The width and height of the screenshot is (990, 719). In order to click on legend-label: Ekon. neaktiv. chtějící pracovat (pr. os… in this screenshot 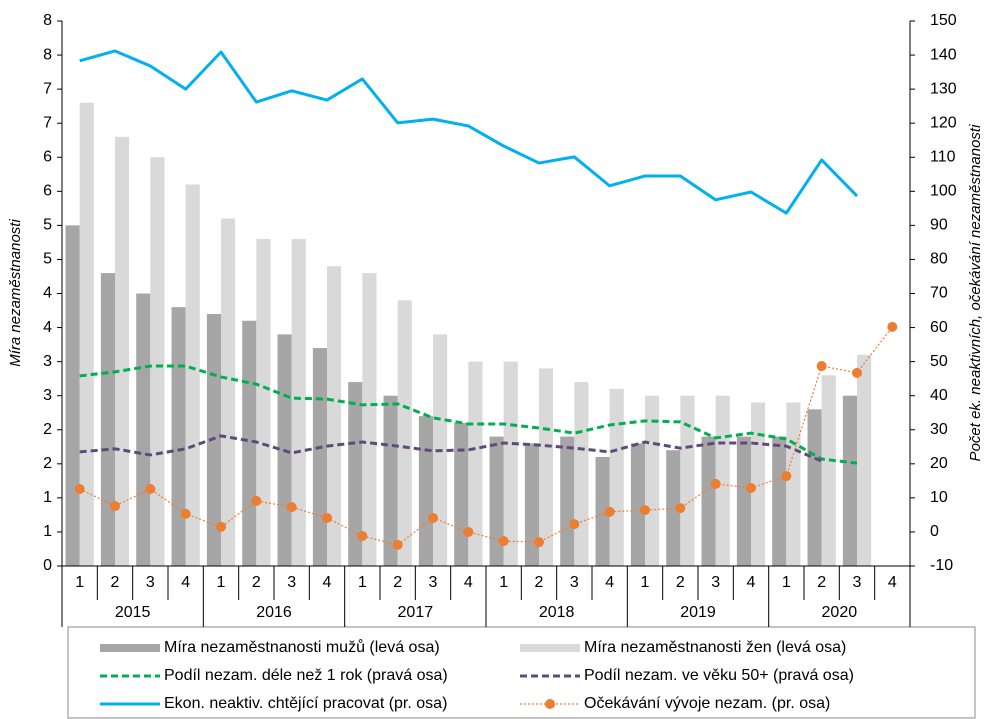, I will do `click(305, 703)`.